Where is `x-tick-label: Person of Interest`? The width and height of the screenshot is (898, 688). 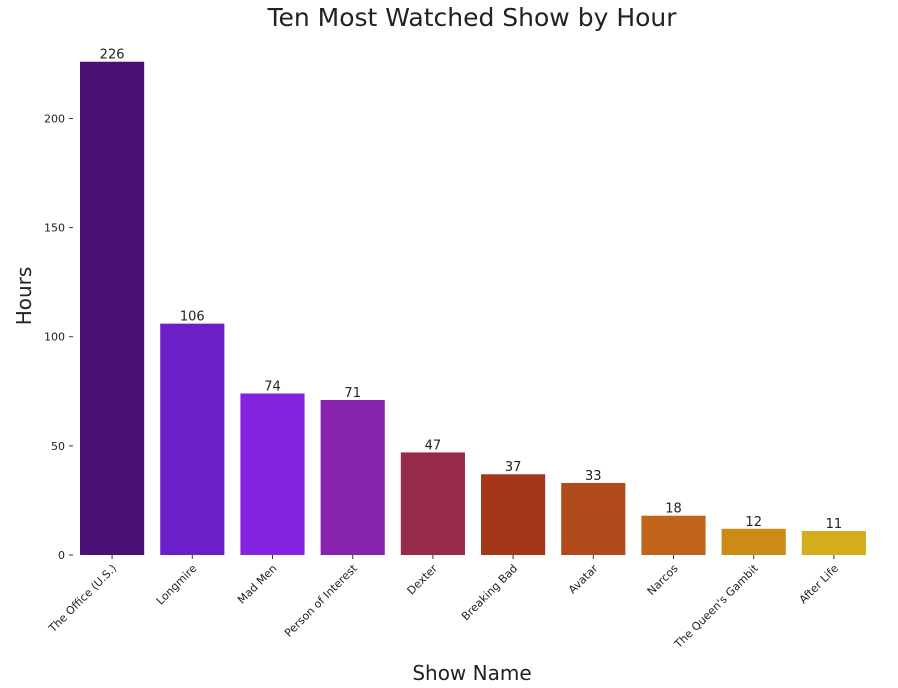
x-tick-label: Person of Interest is located at coordinates (321, 600).